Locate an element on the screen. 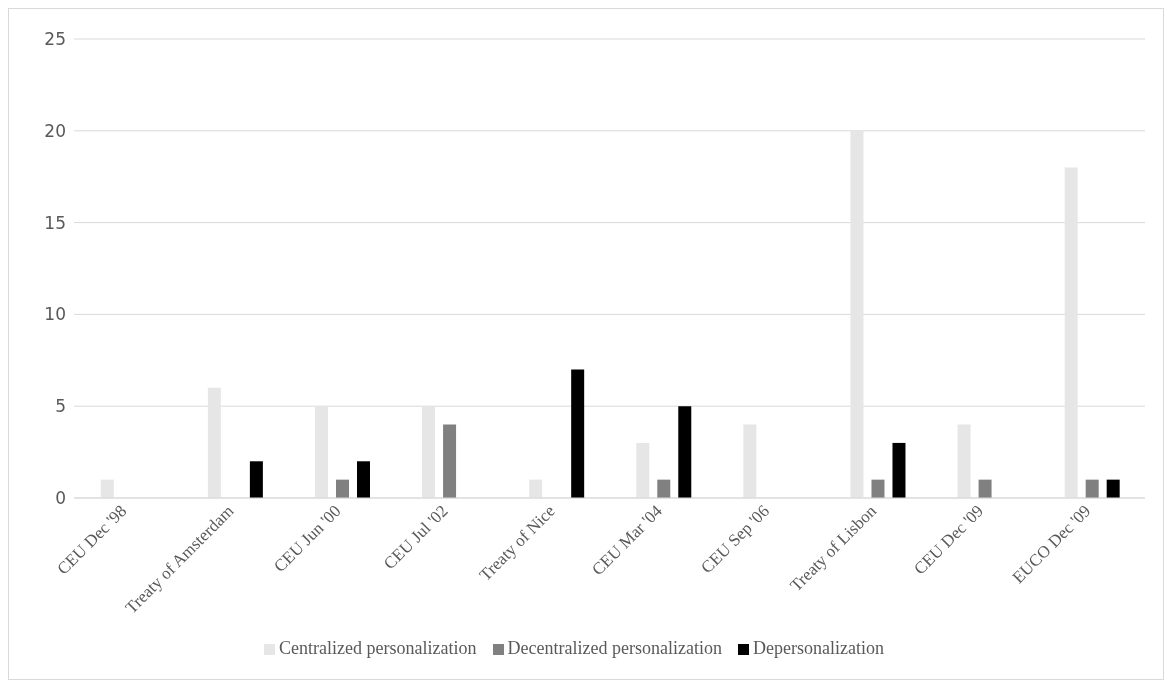  legend-label: Depersonalization is located at coordinates (818, 648).